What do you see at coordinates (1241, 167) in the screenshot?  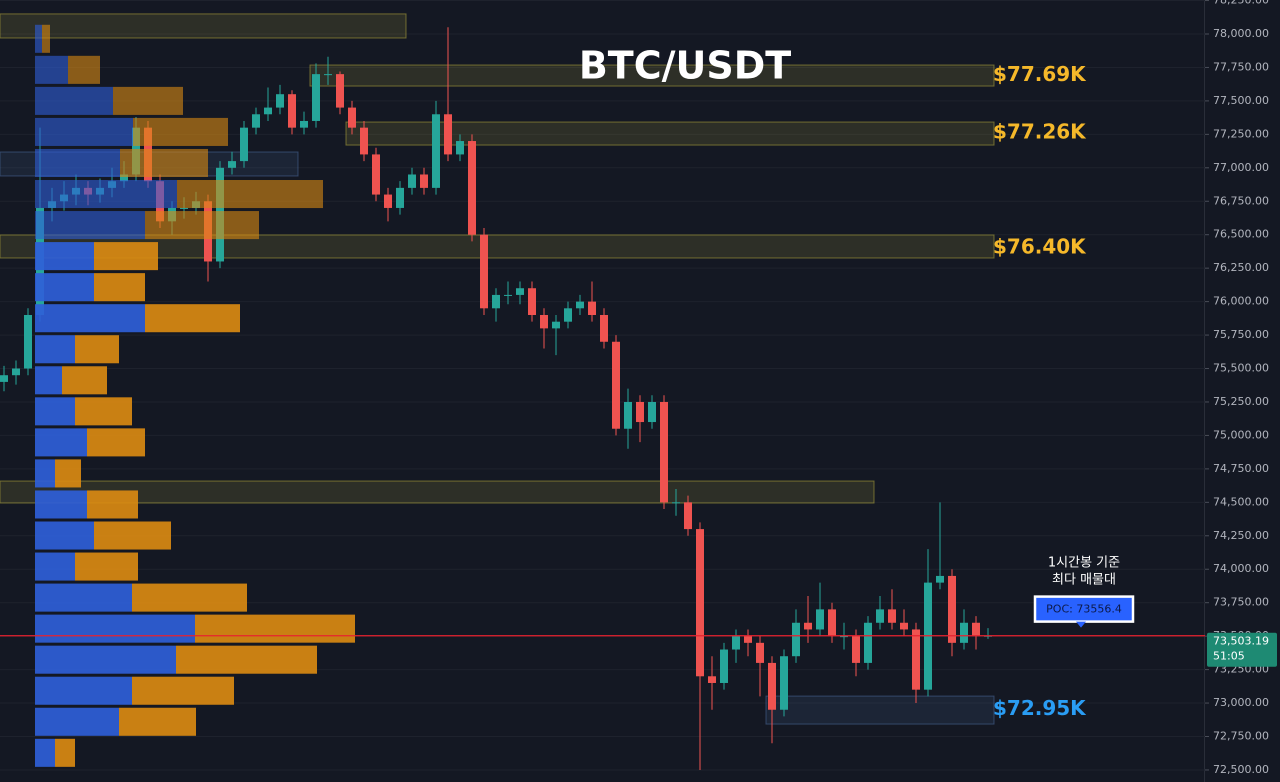 I see `y-tick-label: 77,000.00` at bounding box center [1241, 167].